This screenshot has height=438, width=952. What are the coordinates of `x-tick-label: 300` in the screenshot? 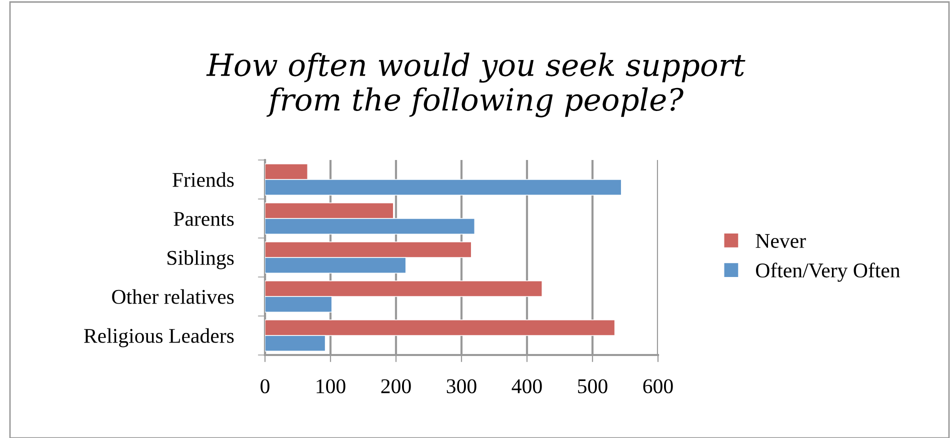 It's located at (461, 386).